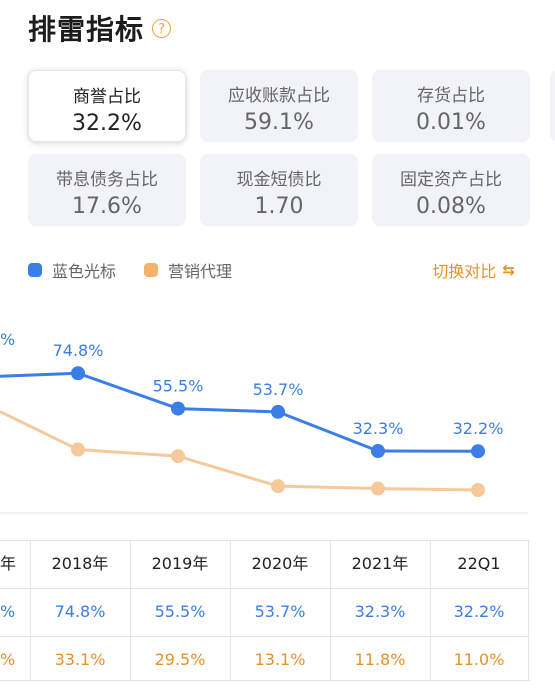  I want to click on series-line-bluefocus, so click(239, 412).